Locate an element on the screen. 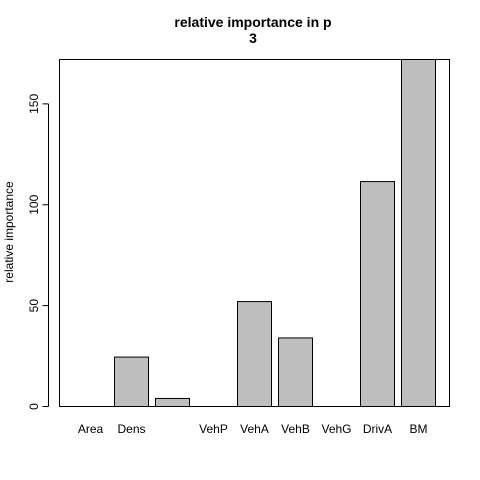 The height and width of the screenshot is (480, 480). y-tick-label-0: 0 is located at coordinates (34, 406).